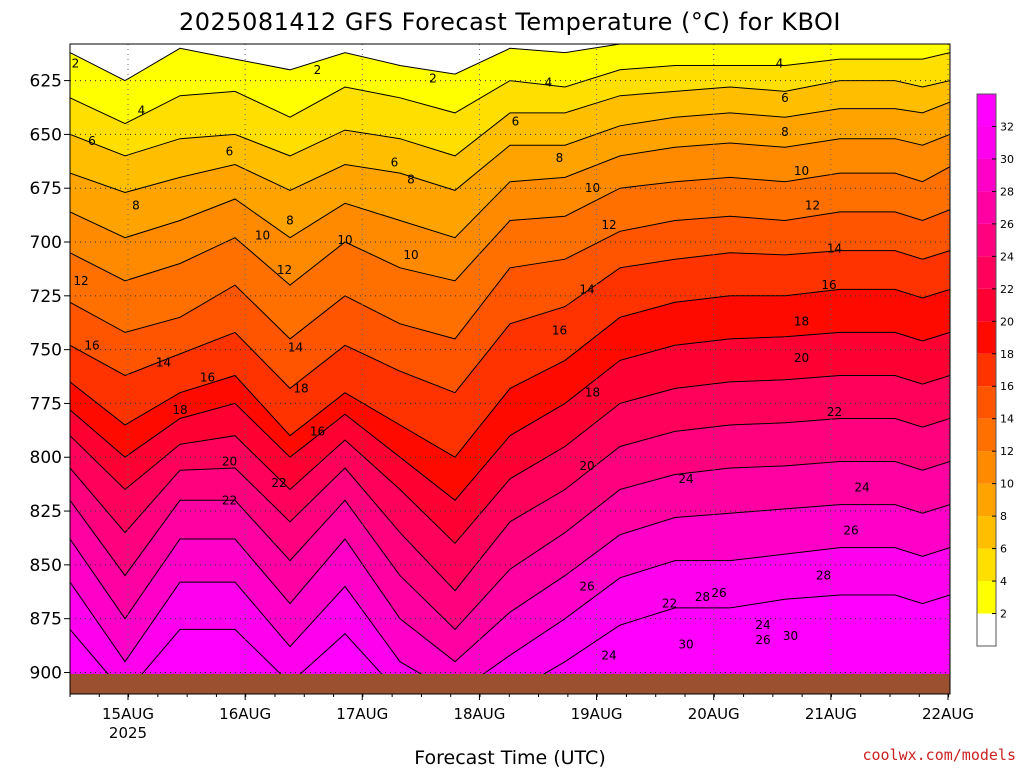 This screenshot has width=1024, height=768. Describe the element at coordinates (1003, 549) in the screenshot. I see `colorbar-label: 6` at that location.